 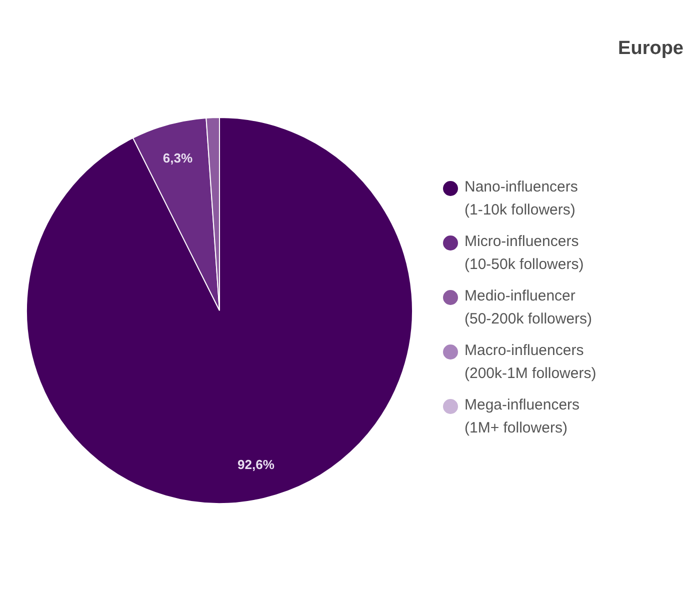 What do you see at coordinates (256, 464) in the screenshot?
I see `data-label: 92,6%` at bounding box center [256, 464].